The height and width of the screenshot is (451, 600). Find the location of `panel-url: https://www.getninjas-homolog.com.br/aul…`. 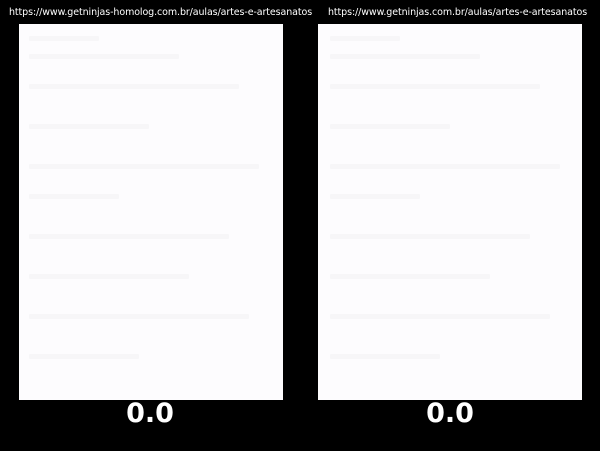

panel-url: https://www.getninjas-homolog.com.br/aul… is located at coordinates (160, 12).